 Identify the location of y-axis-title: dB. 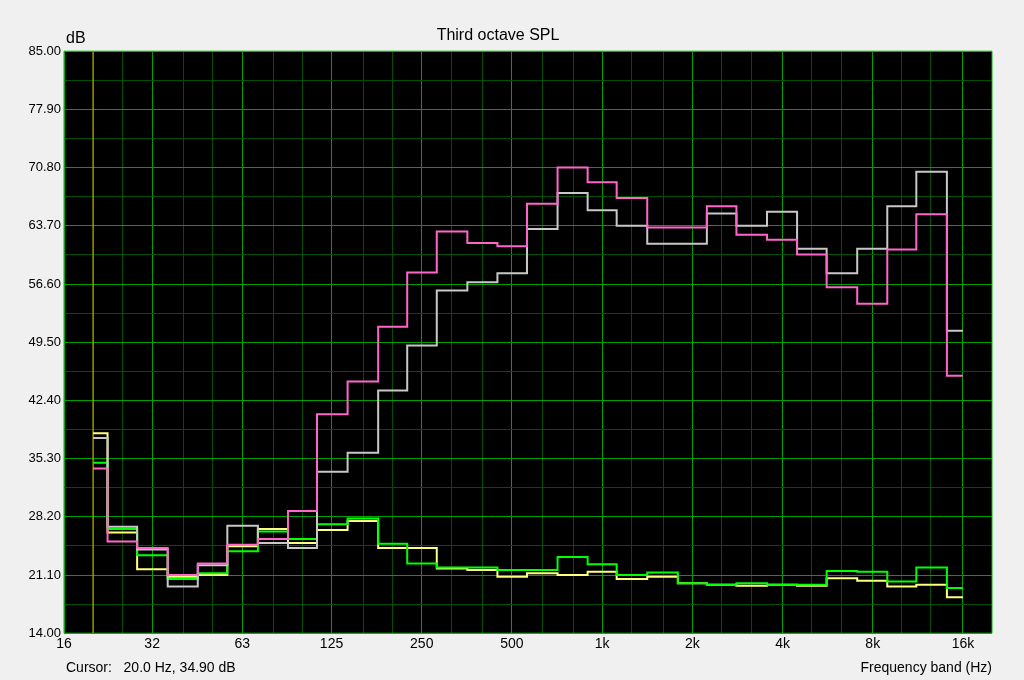
(76, 38).